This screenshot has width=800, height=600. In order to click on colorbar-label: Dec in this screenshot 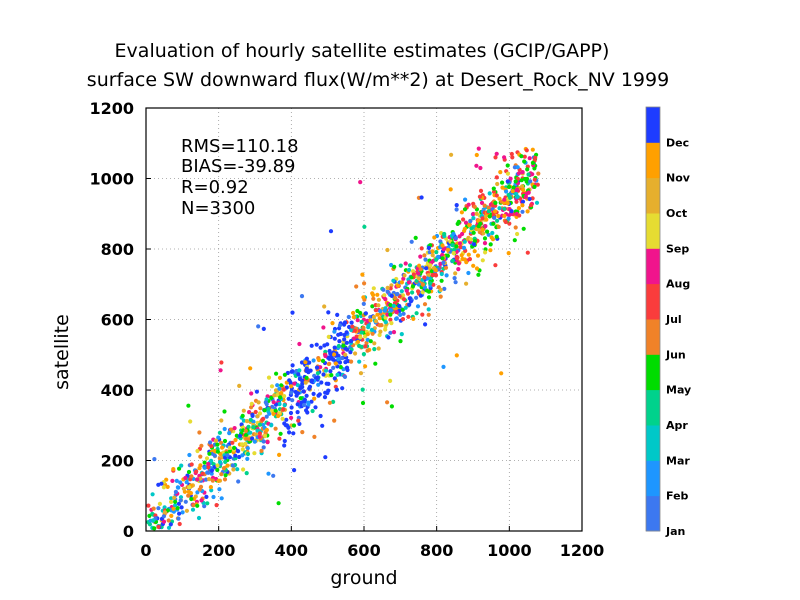, I will do `click(677, 142)`.